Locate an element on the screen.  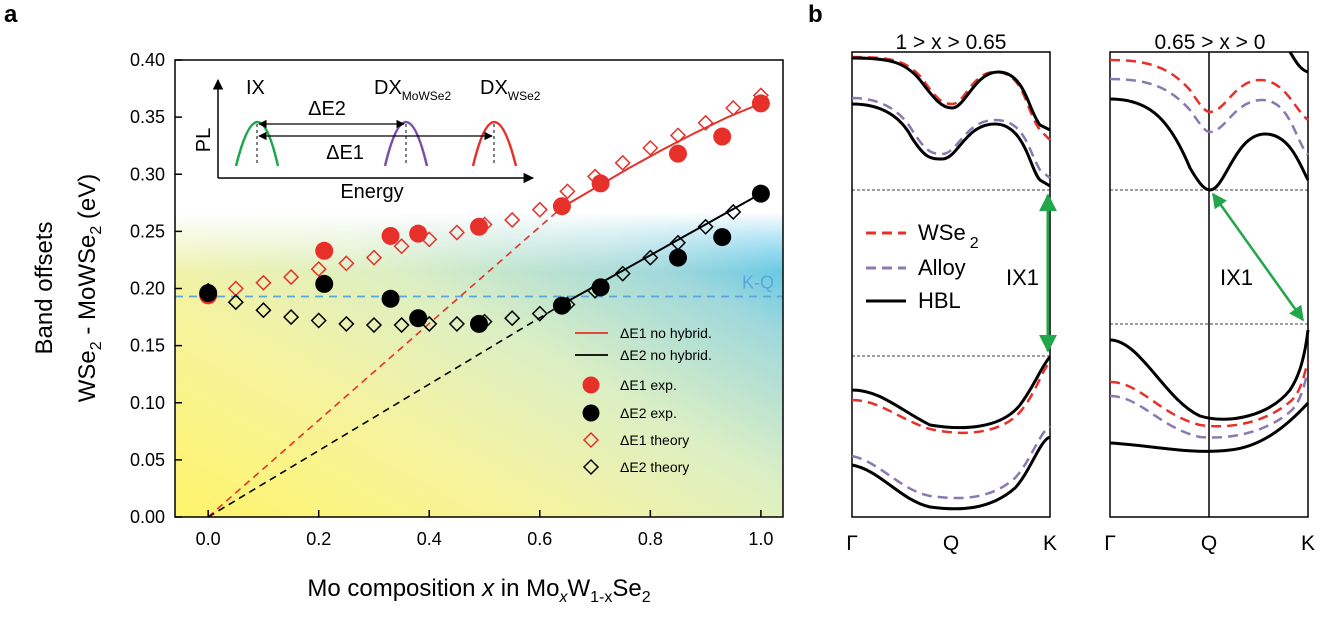
x-tick-label: 0.4 is located at coordinates (429, 539).